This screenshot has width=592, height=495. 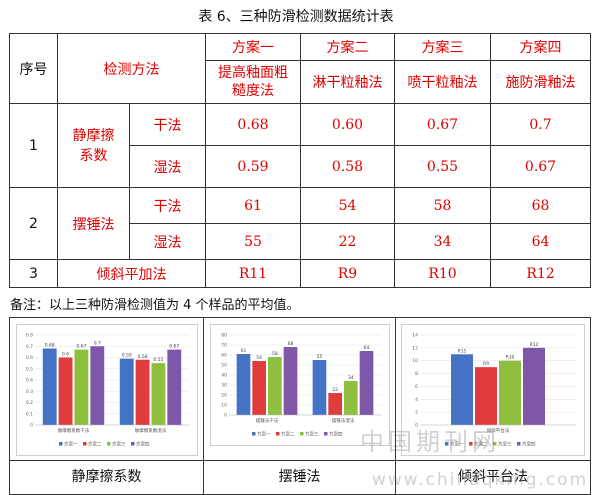 What do you see at coordinates (416, 387) in the screenshot?
I see `y-tick-label: 6` at bounding box center [416, 387].